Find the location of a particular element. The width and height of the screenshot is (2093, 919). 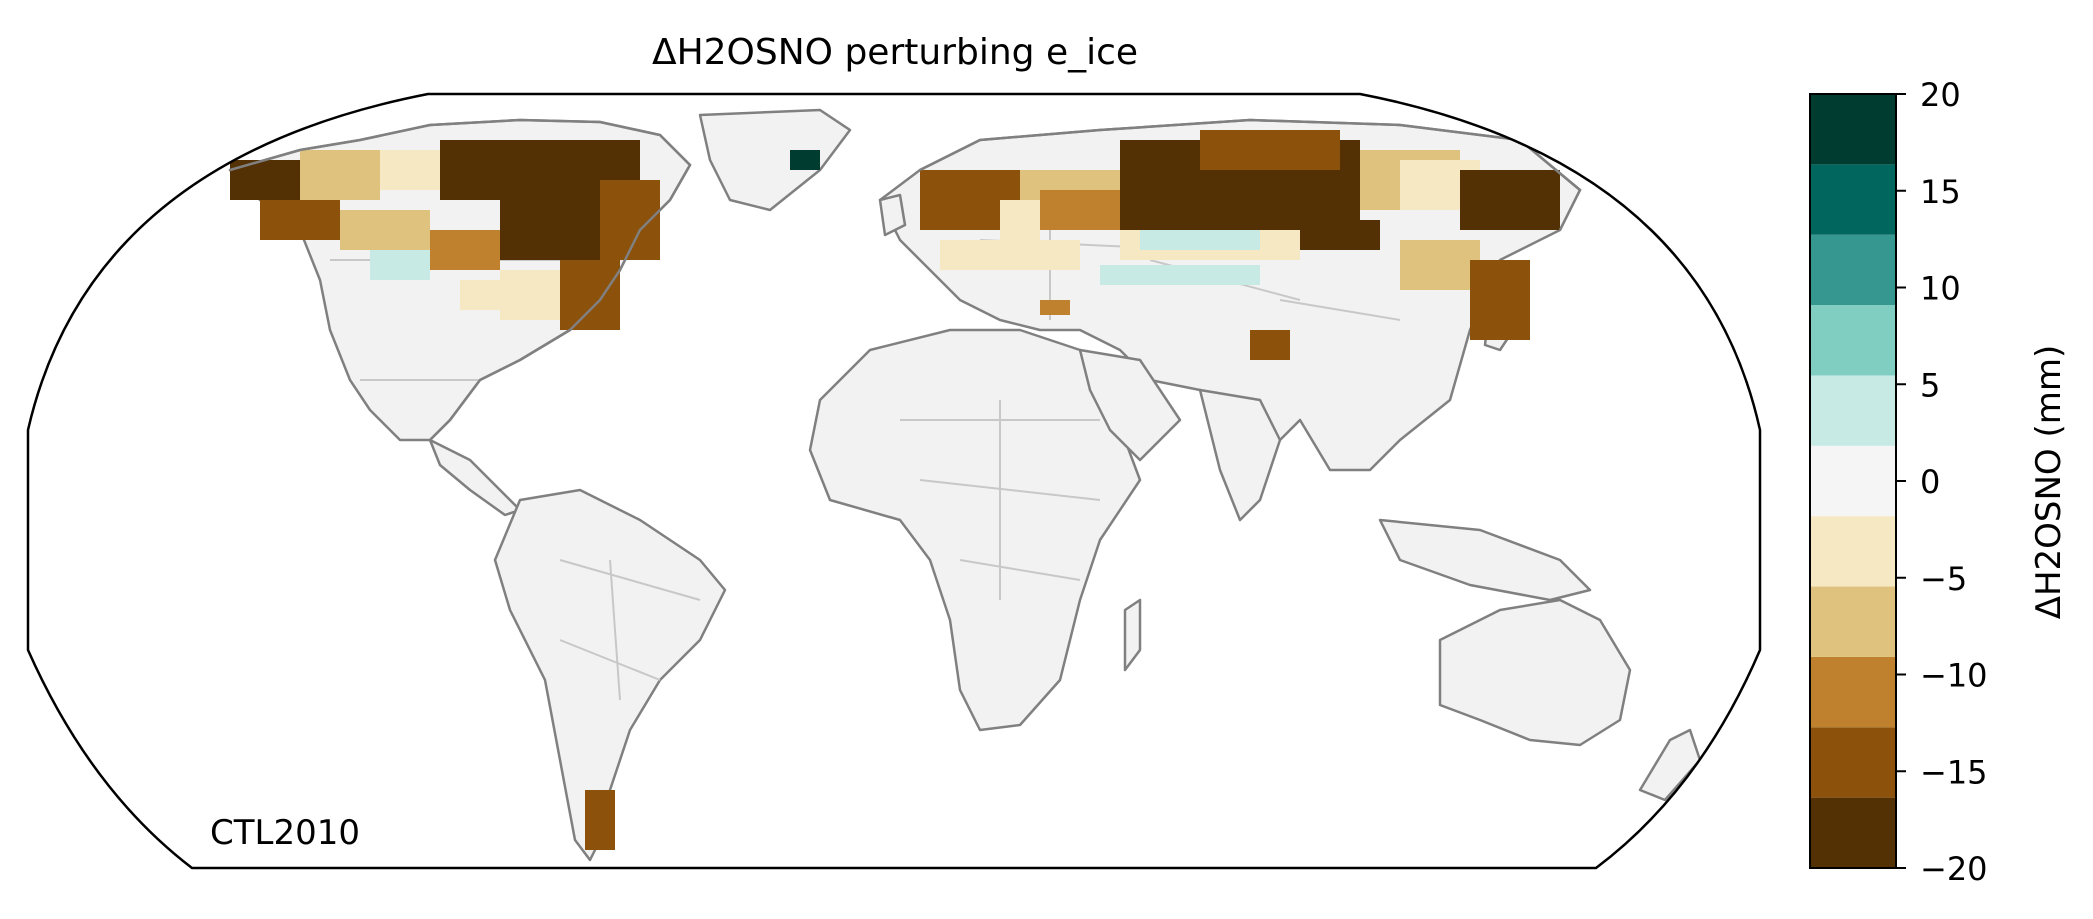

colorbar-tick-label: −15 is located at coordinates (1954, 772).